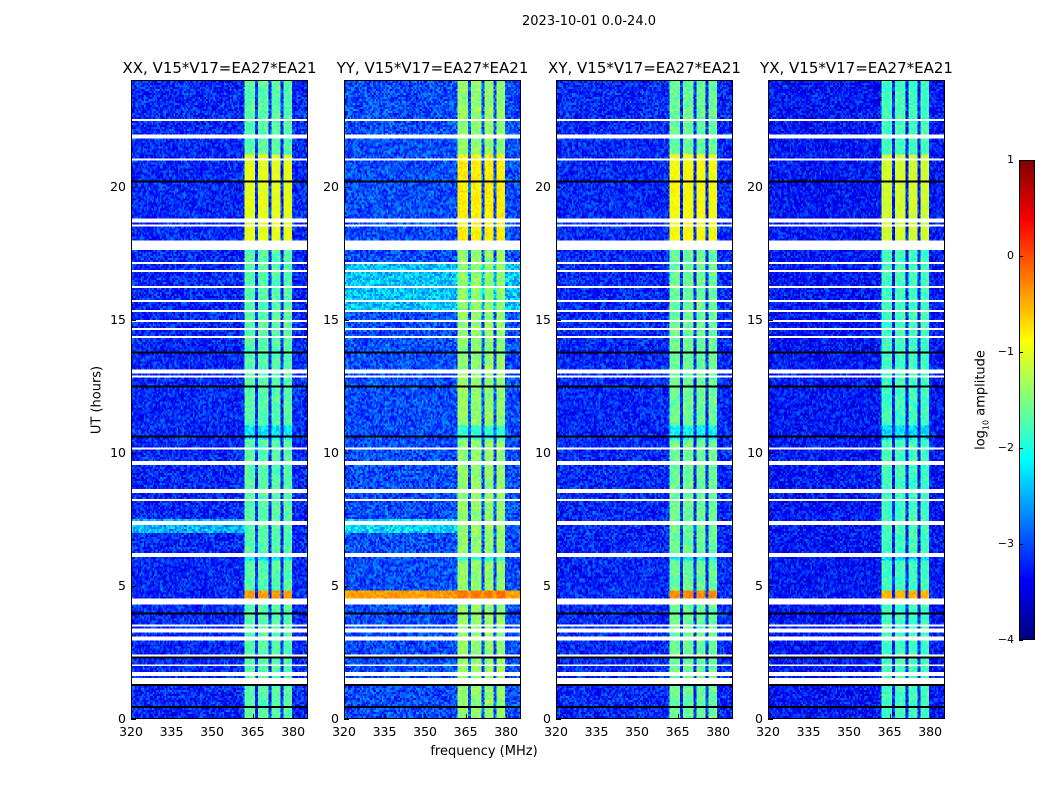 The width and height of the screenshot is (1050, 800). I want to click on colorbar, so click(1027, 400).